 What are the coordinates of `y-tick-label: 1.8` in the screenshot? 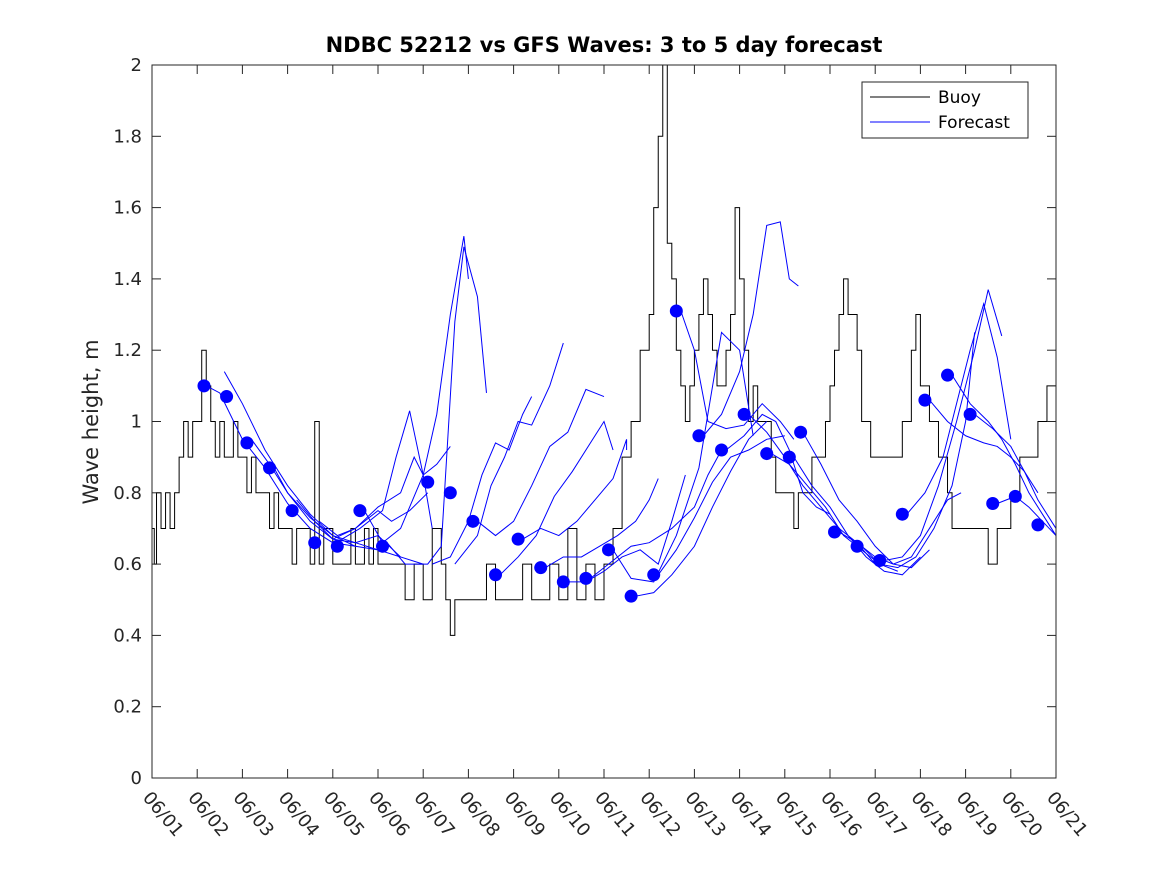 It's located at (127, 136).